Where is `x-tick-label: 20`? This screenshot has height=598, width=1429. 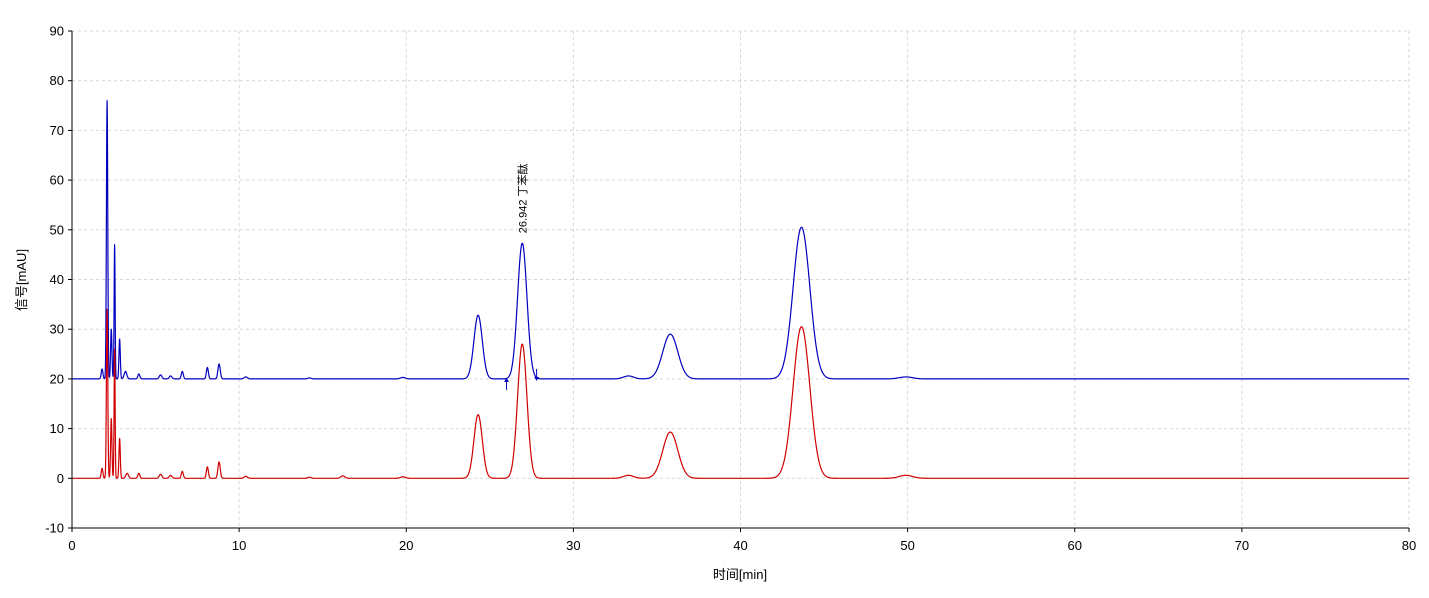
x-tick-label: 20 is located at coordinates (406, 545).